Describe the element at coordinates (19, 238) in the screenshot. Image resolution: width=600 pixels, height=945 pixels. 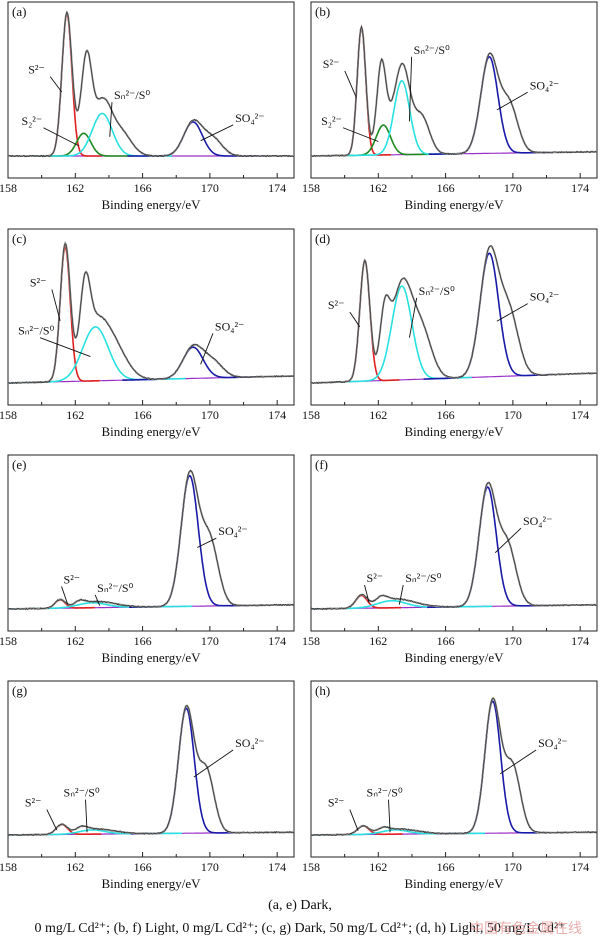
I see `panel-label: (c)` at that location.